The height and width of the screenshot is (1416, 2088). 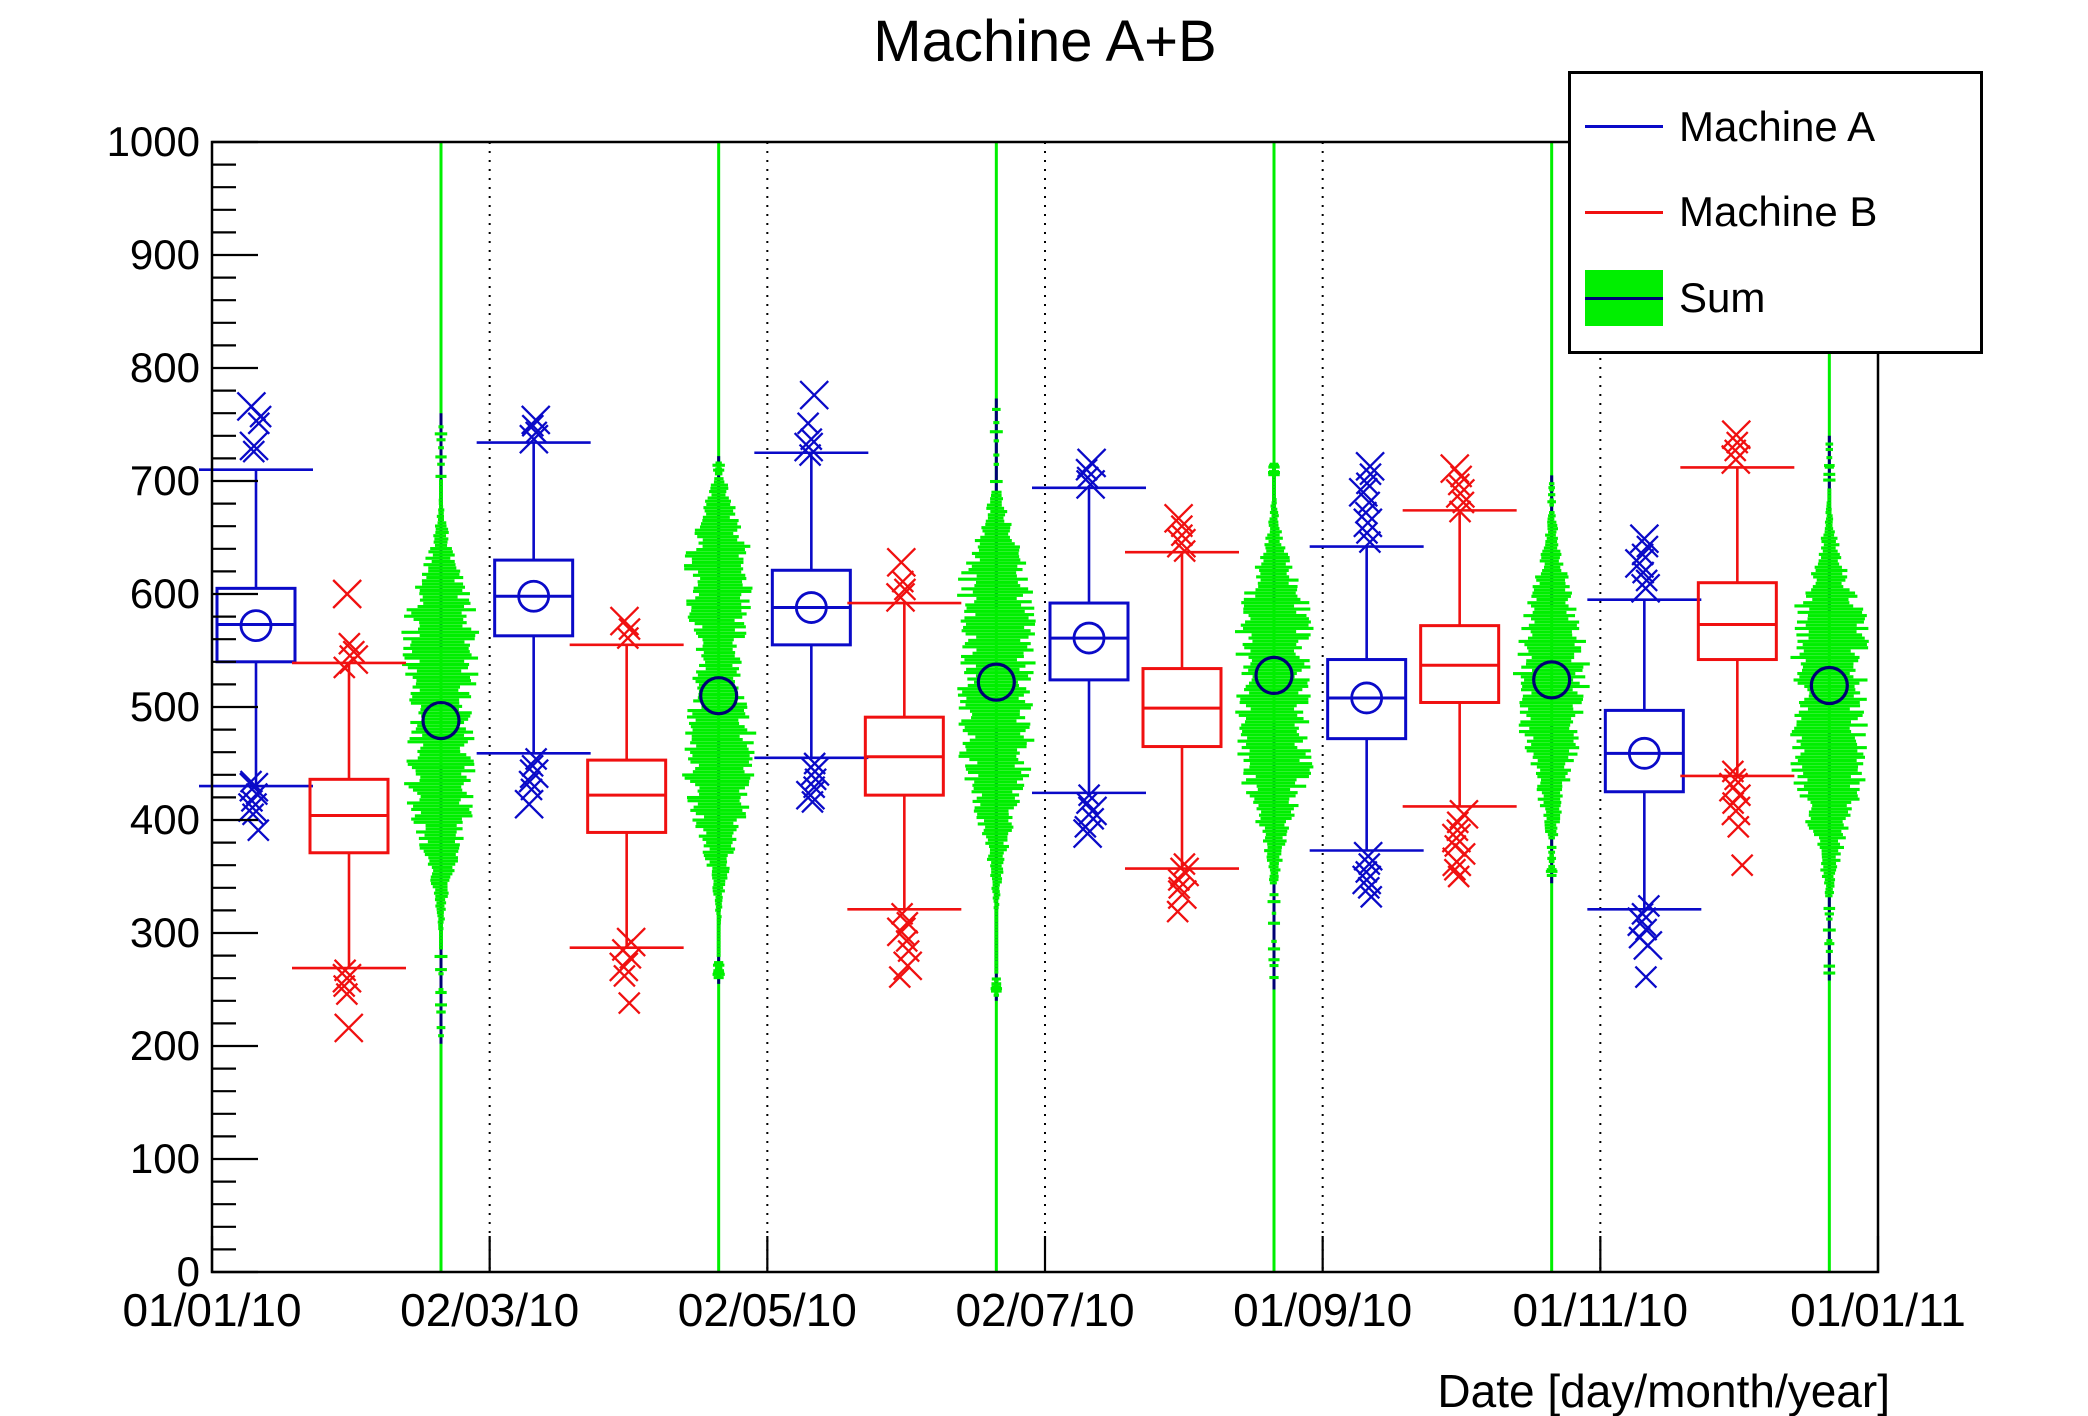 I want to click on mean-circle, so click(x=256, y=626).